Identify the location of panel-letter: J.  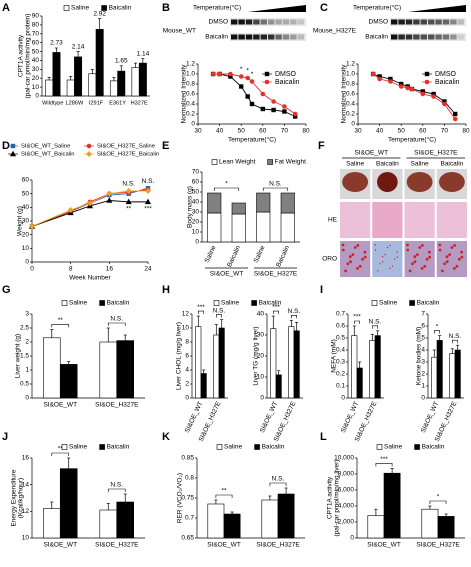
(5, 437).